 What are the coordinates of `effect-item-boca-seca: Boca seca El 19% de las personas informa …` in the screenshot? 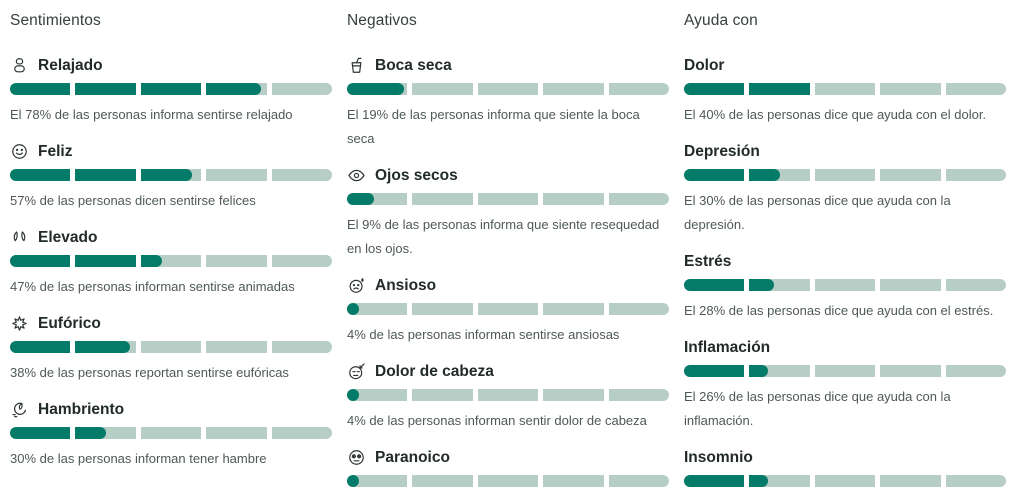 It's located at (508, 103).